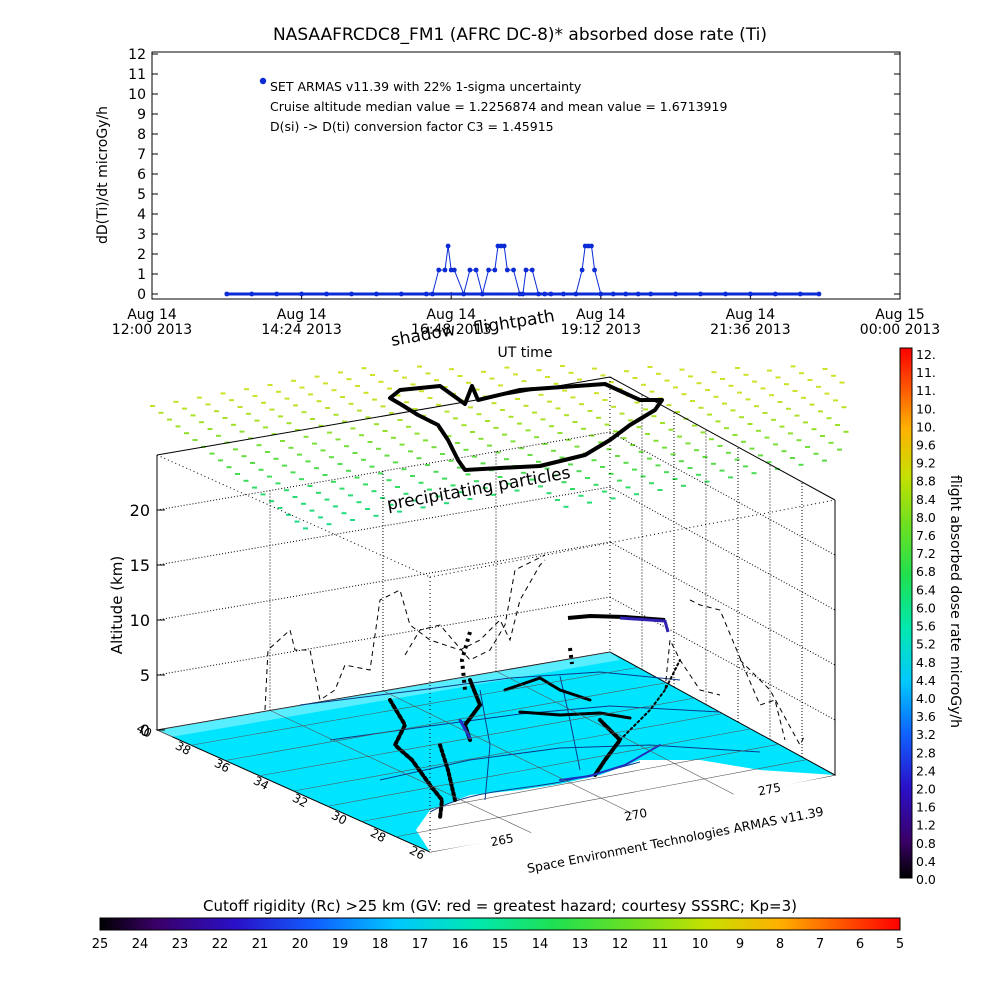 The width and height of the screenshot is (1000, 1000). What do you see at coordinates (926, 843) in the screenshot?
I see `colorbar-right-tick: 0.8` at bounding box center [926, 843].